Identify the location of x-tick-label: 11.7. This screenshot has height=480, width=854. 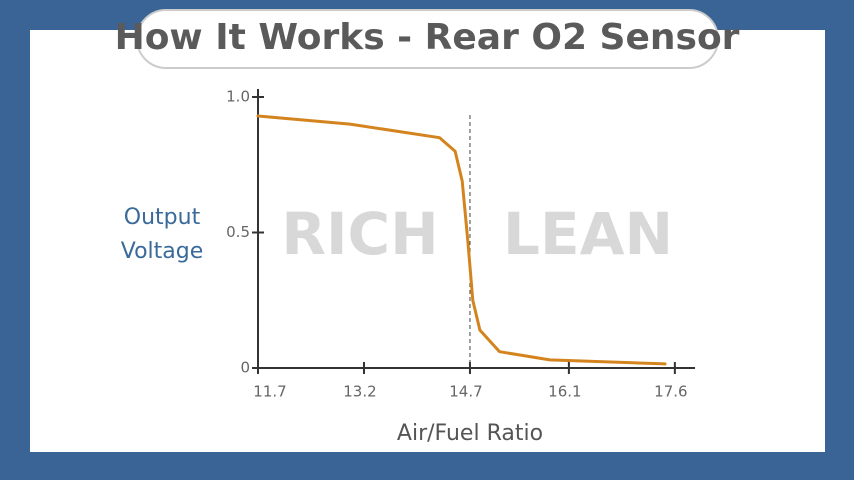
(269, 392).